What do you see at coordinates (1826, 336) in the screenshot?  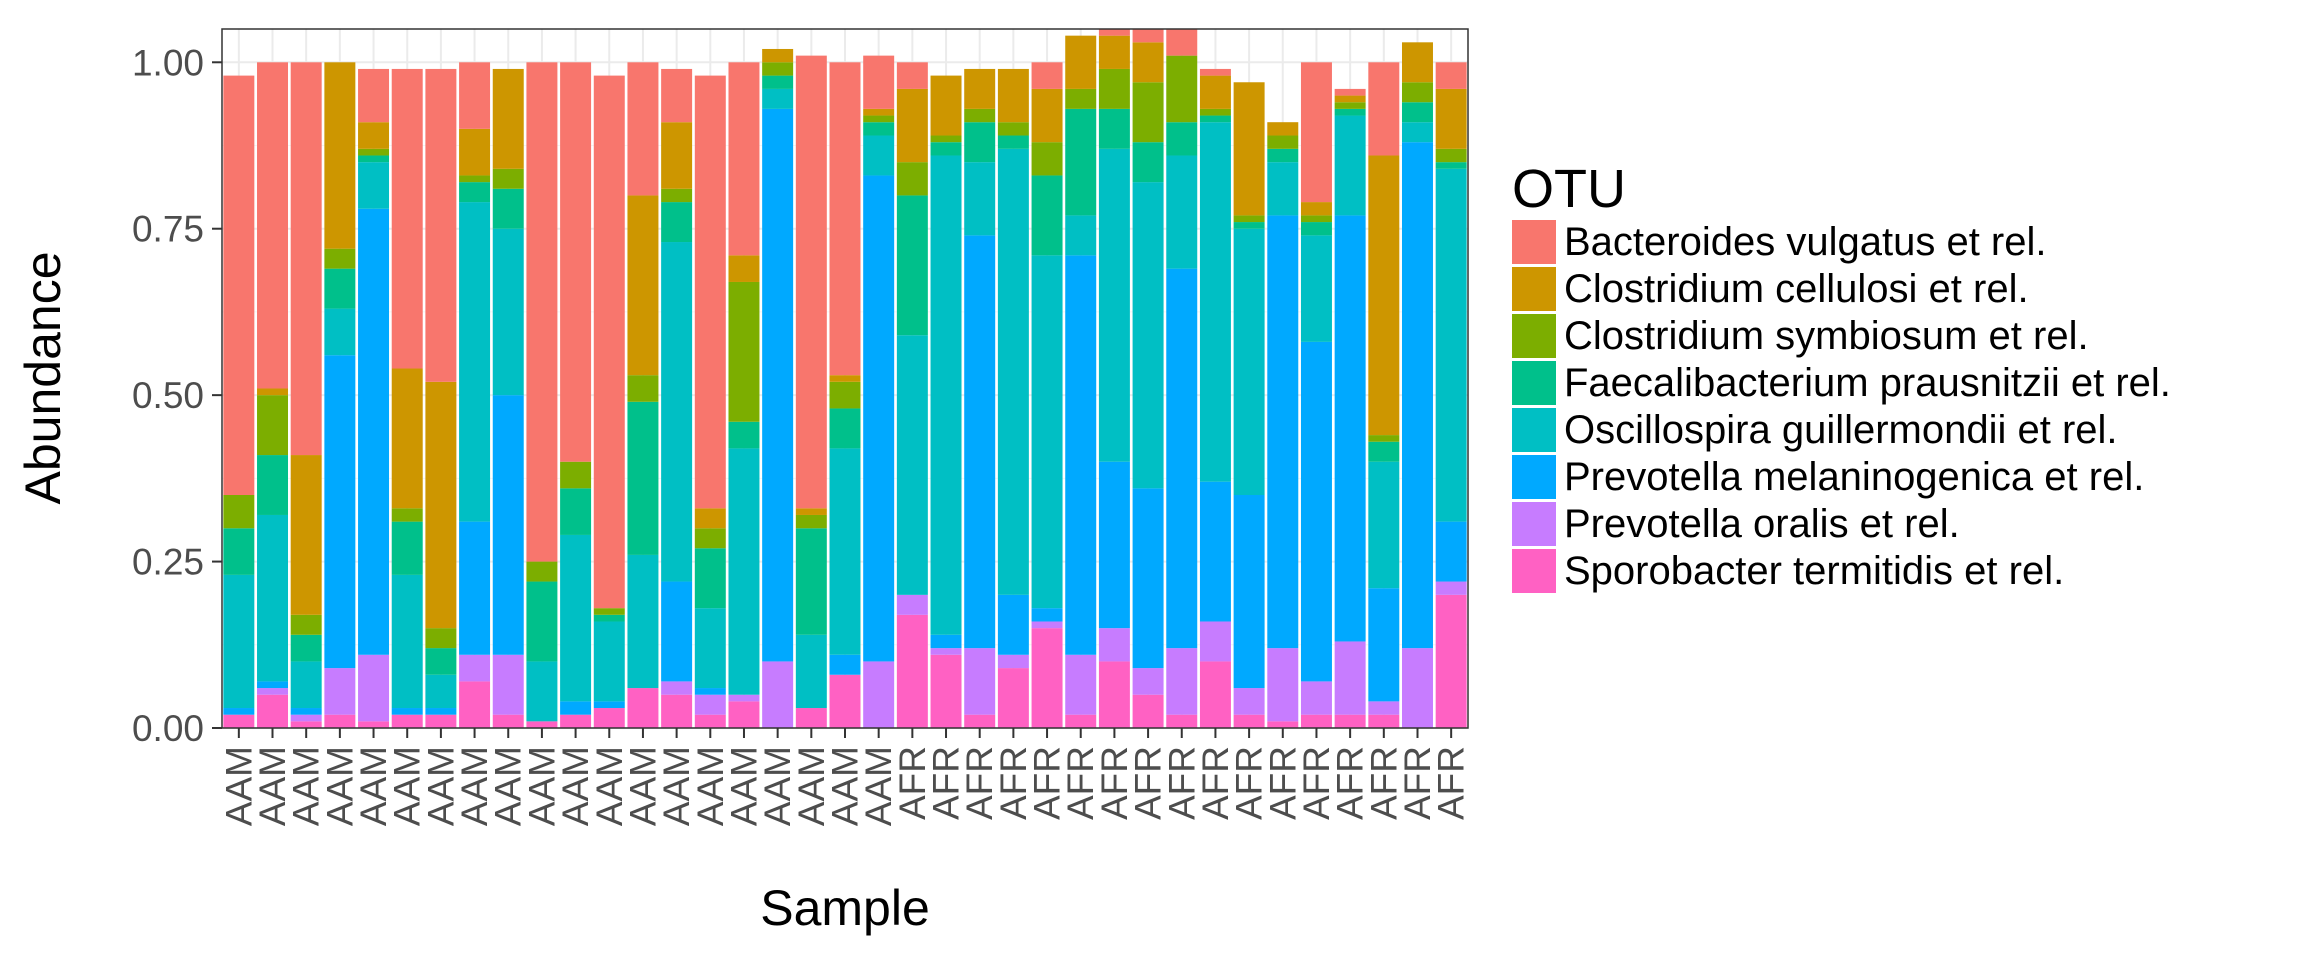 I see `legend-label: Clostridium symbiosum et rel.` at bounding box center [1826, 336].